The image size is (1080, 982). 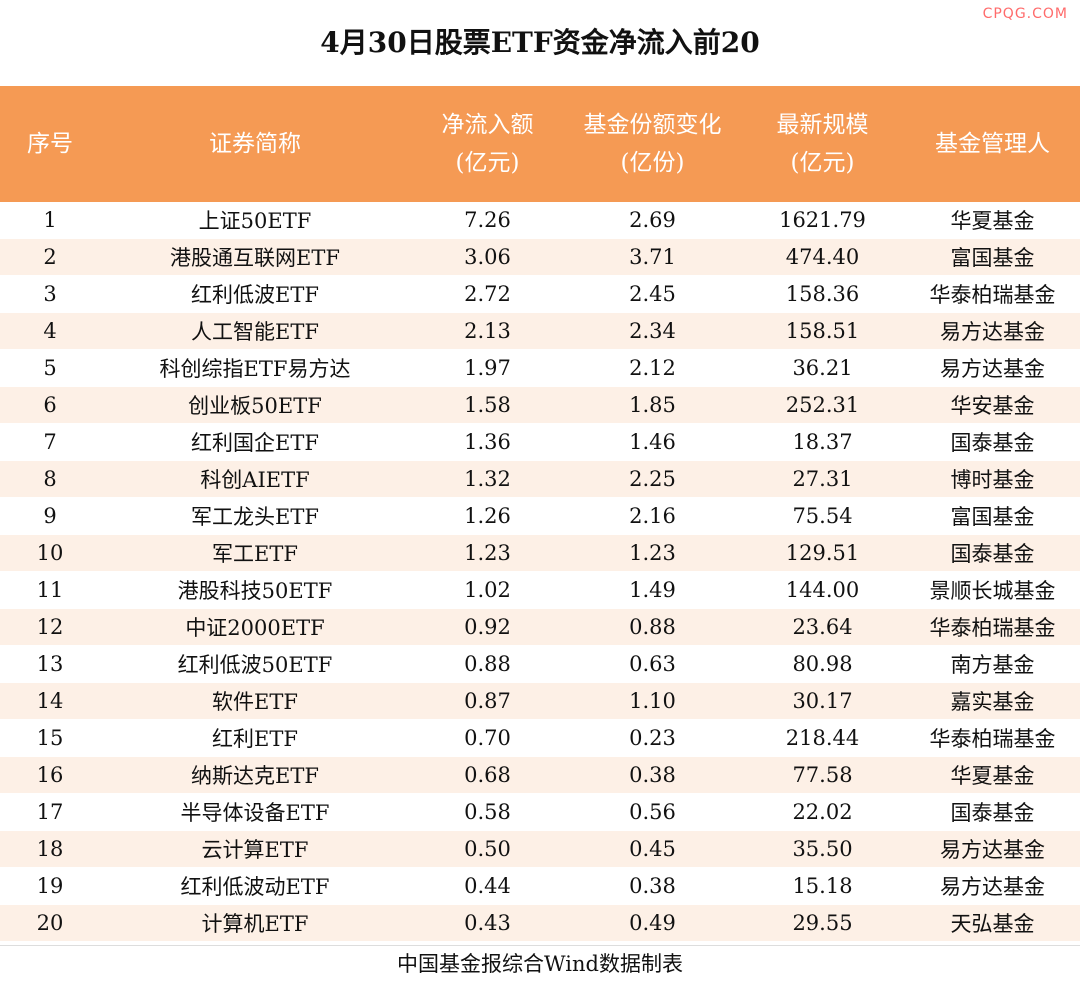 I want to click on table-row: 16 纳斯达克ETF 0.68 0.38 77.58 华夏基金, so click(x=540, y=775).